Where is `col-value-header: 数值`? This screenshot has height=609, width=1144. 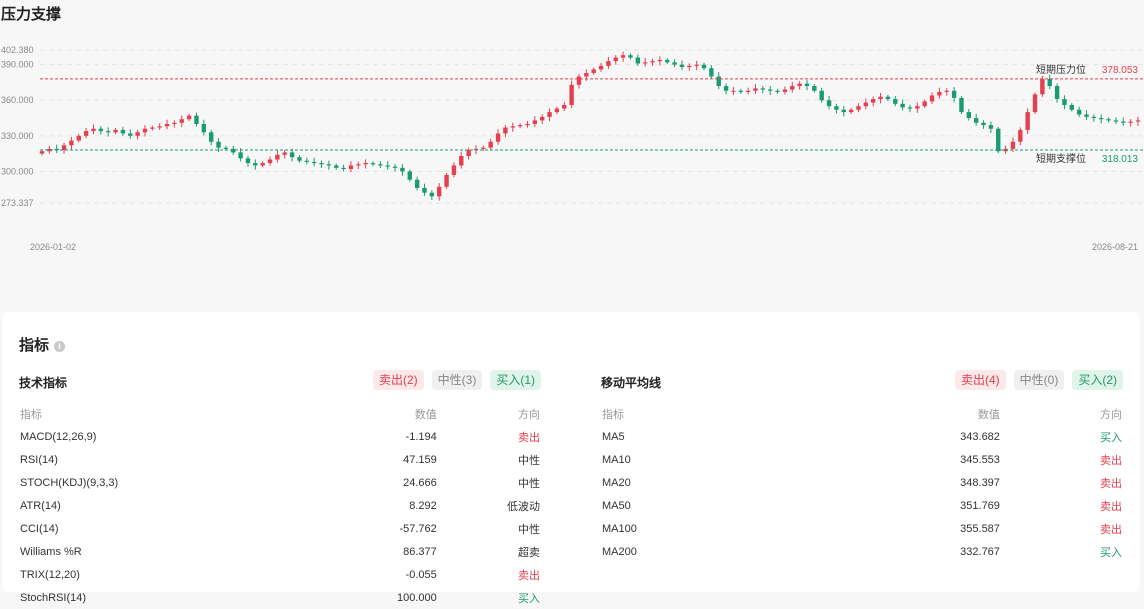 col-value-header: 数值 is located at coordinates (425, 414).